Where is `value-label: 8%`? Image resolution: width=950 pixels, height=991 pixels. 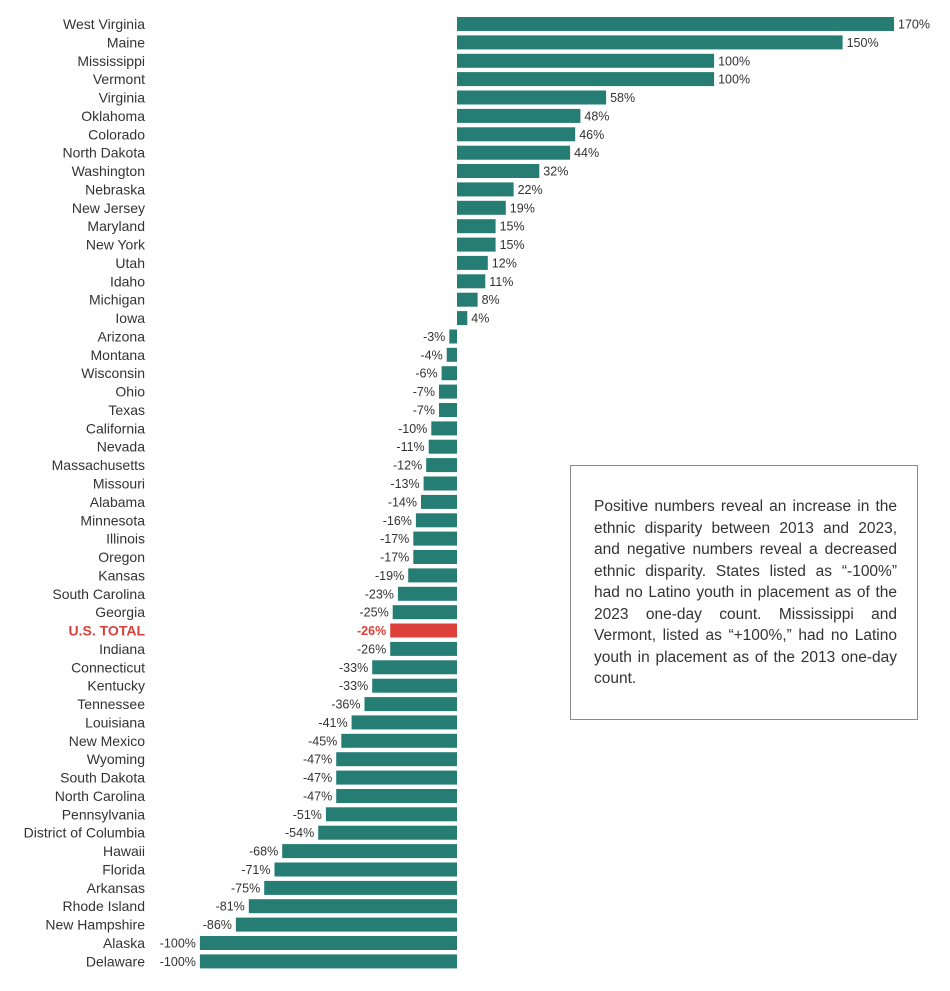 value-label: 8% is located at coordinates (491, 300).